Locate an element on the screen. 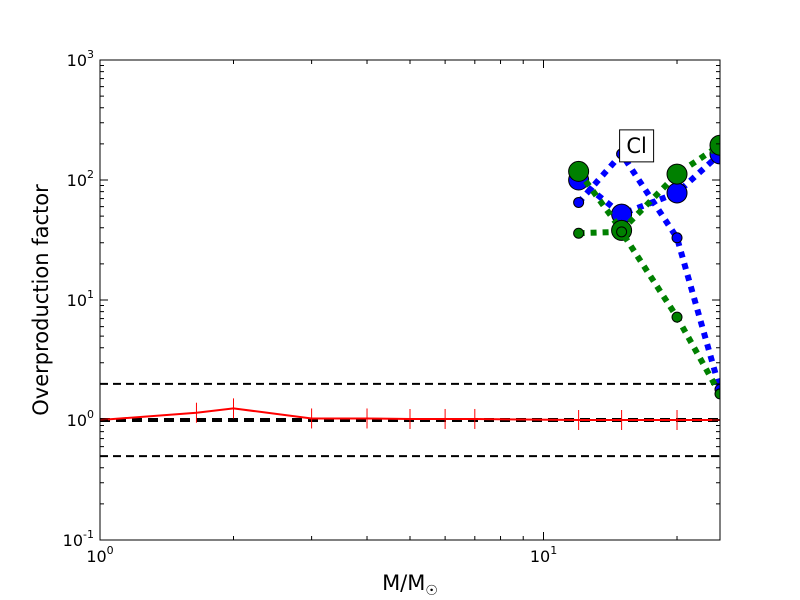  y-tick-label: 10⁰ is located at coordinates (80, 419).